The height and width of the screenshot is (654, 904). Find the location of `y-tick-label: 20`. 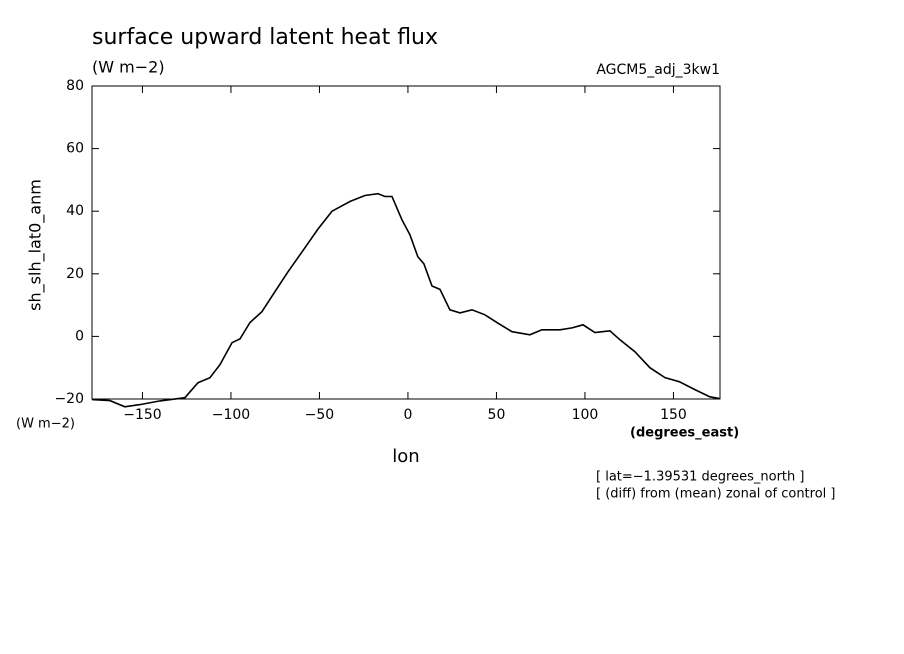

y-tick-label: 20 is located at coordinates (75, 274).